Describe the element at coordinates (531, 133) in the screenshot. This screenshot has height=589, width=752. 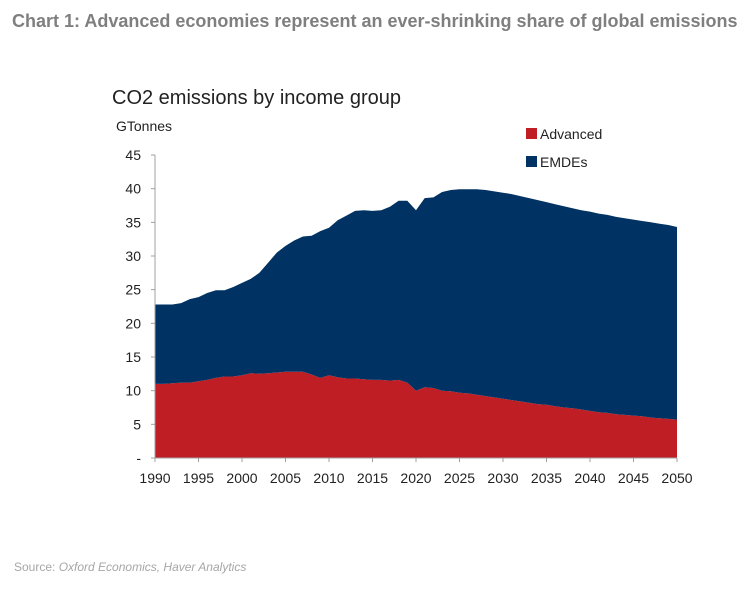
I see `legend-swatch-advanced` at that location.